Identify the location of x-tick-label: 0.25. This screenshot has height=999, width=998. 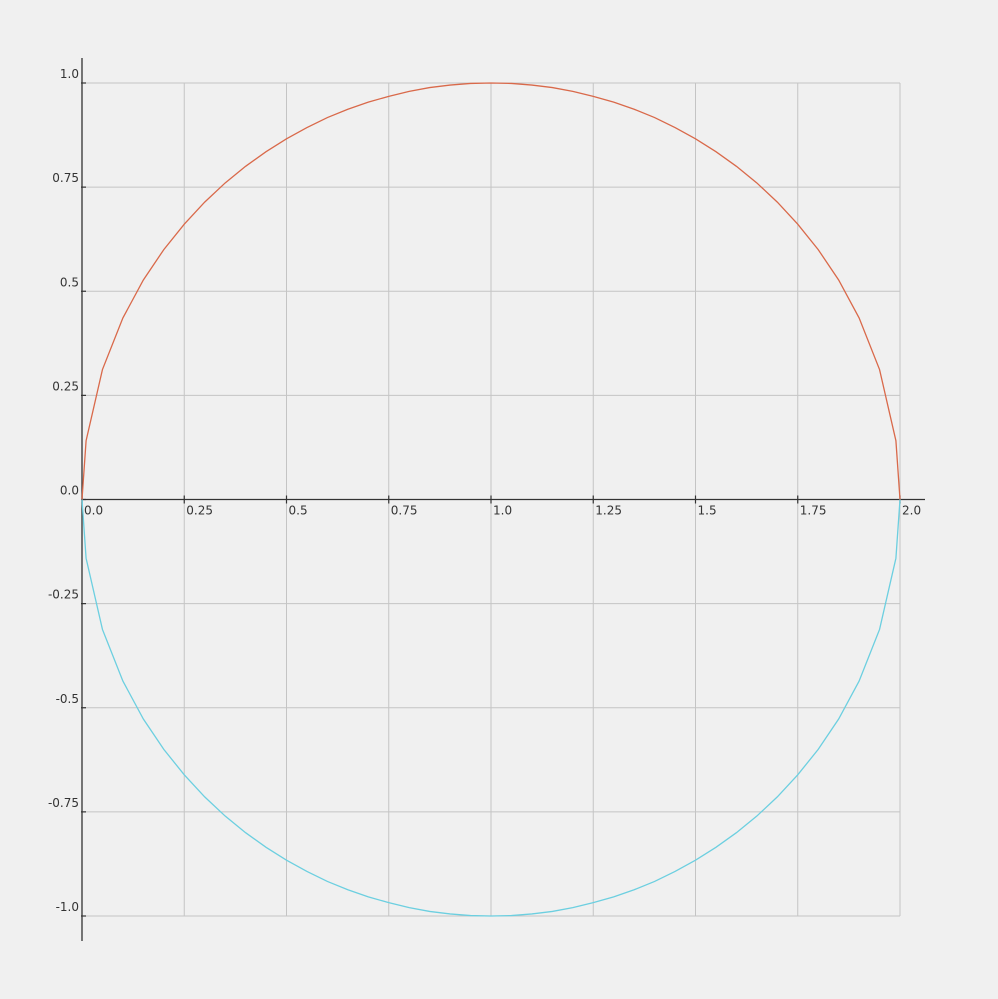
(199, 511).